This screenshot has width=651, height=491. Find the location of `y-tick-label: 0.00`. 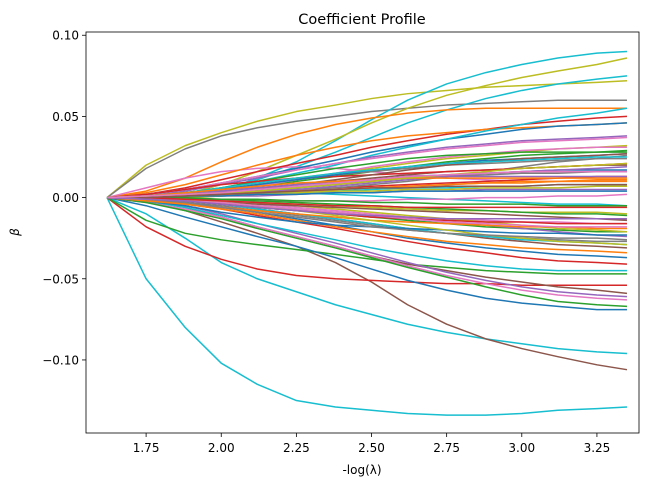

y-tick-label: 0.00 is located at coordinates (65, 198).